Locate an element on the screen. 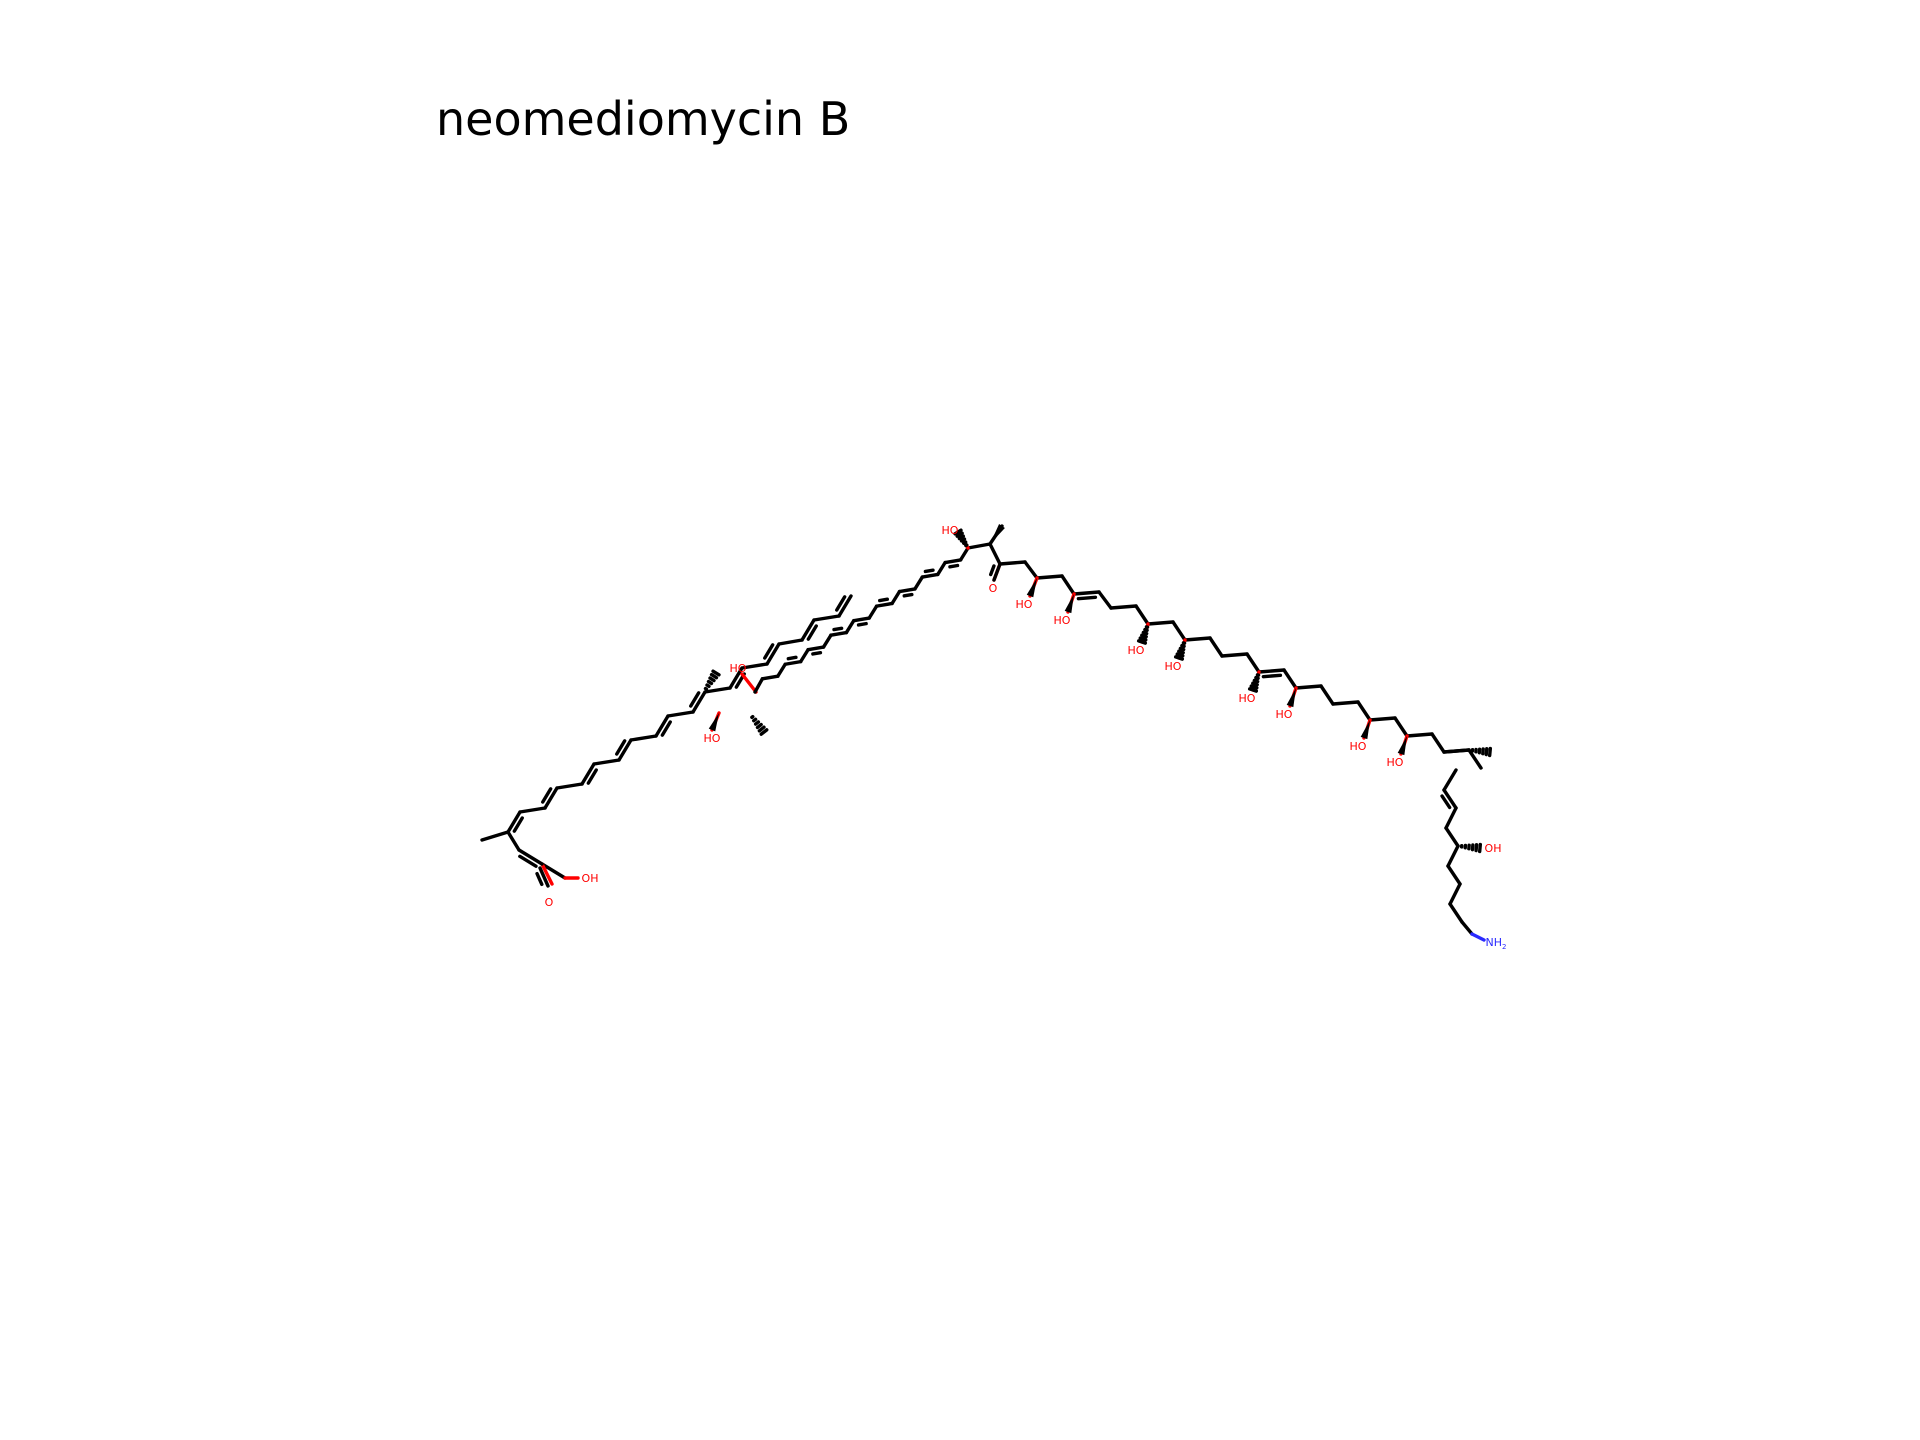 Image resolution: width=1920 pixels, height=1440 pixels. atom-label-2: HO is located at coordinates (712, 738).